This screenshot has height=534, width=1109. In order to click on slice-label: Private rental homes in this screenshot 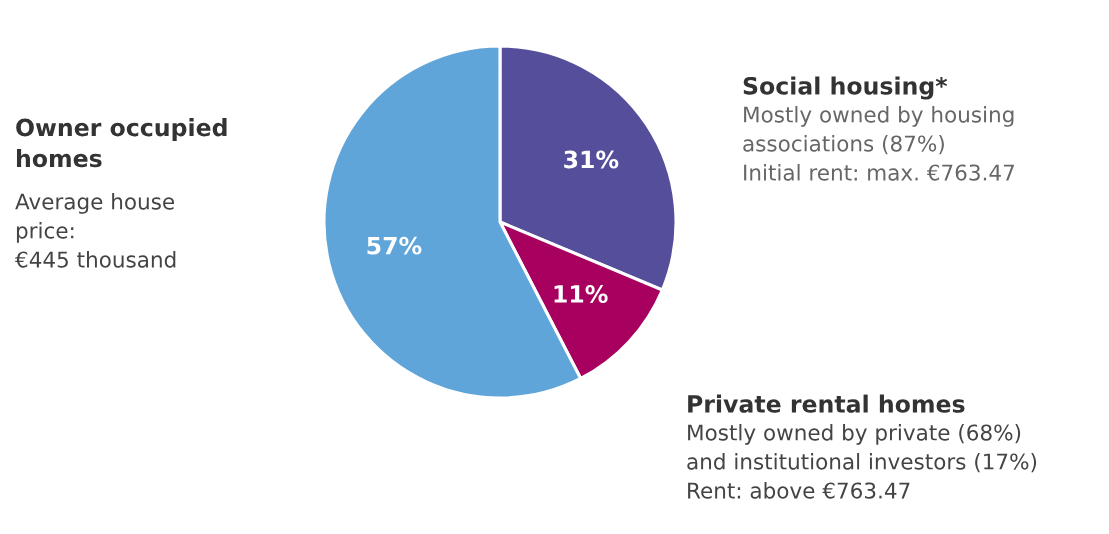, I will do `click(826, 403)`.